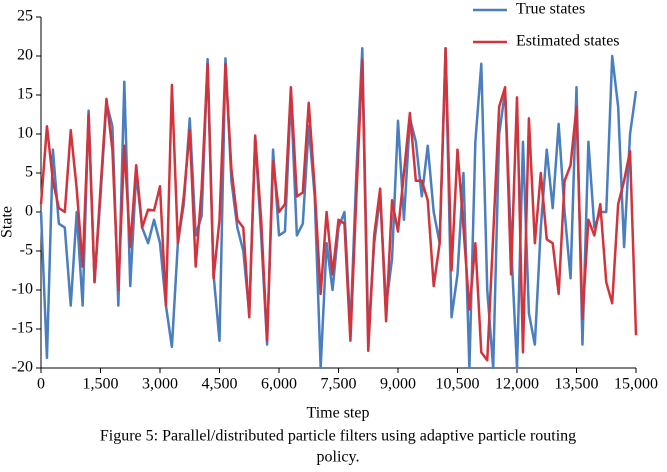 The width and height of the screenshot is (667, 472). I want to click on y-tick-label: -20, so click(22, 367).